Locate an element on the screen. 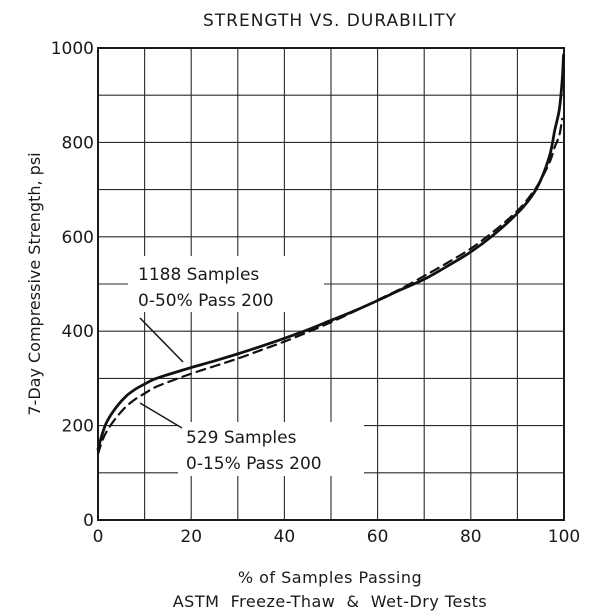 This screenshot has width=600, height=616. x-axis-label: % of Samples Passing is located at coordinates (330, 577).